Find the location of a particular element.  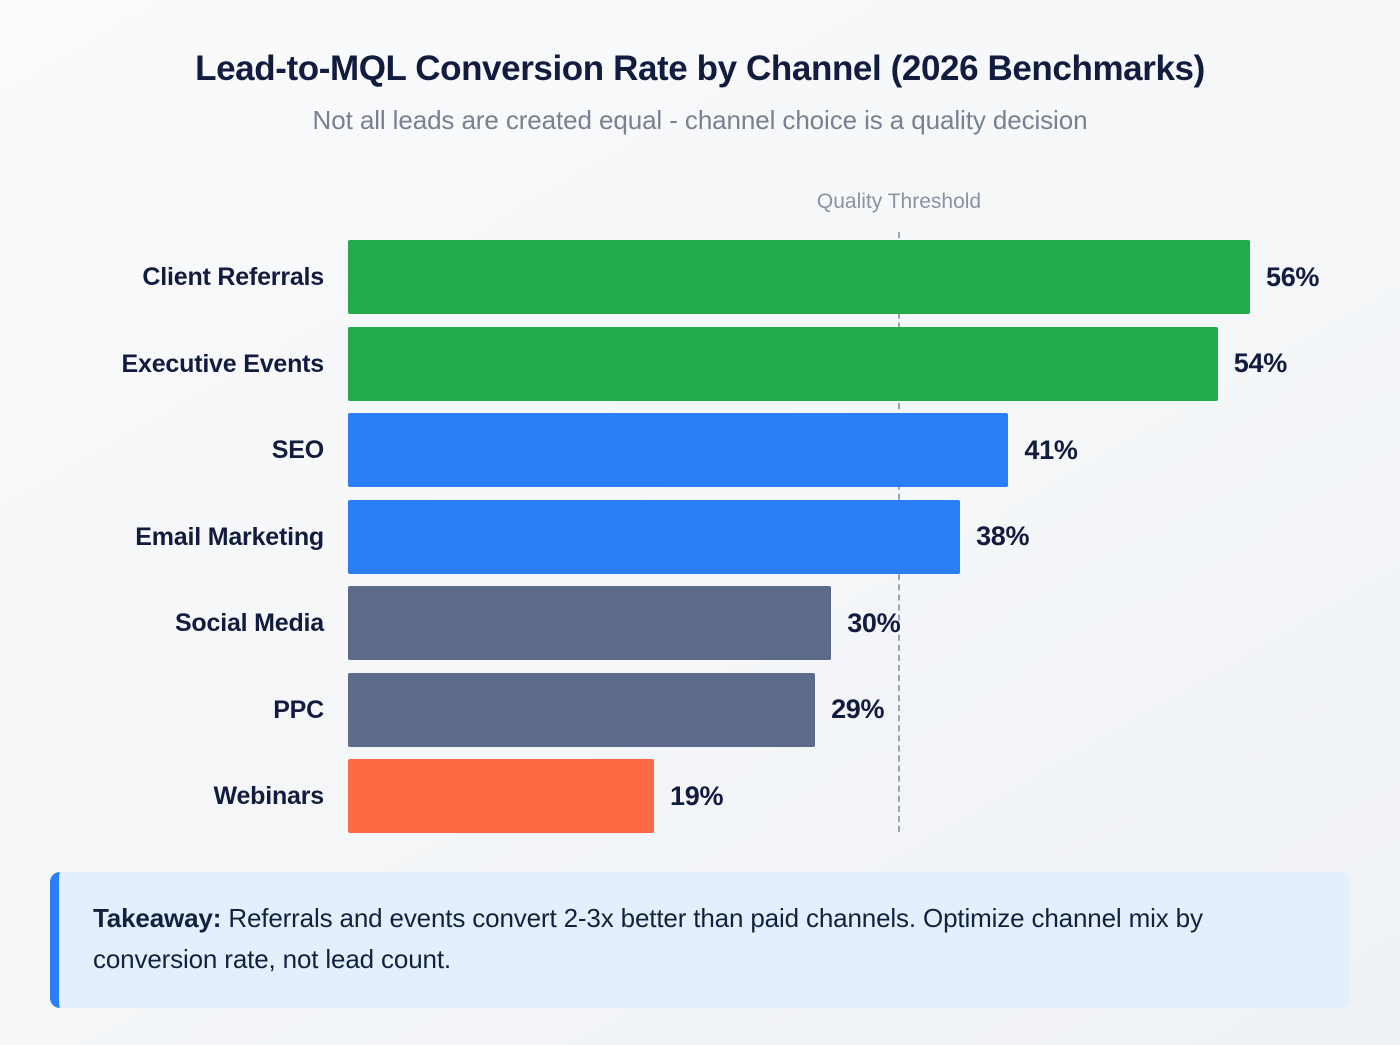

bar-container: 41% is located at coordinates (713, 450).